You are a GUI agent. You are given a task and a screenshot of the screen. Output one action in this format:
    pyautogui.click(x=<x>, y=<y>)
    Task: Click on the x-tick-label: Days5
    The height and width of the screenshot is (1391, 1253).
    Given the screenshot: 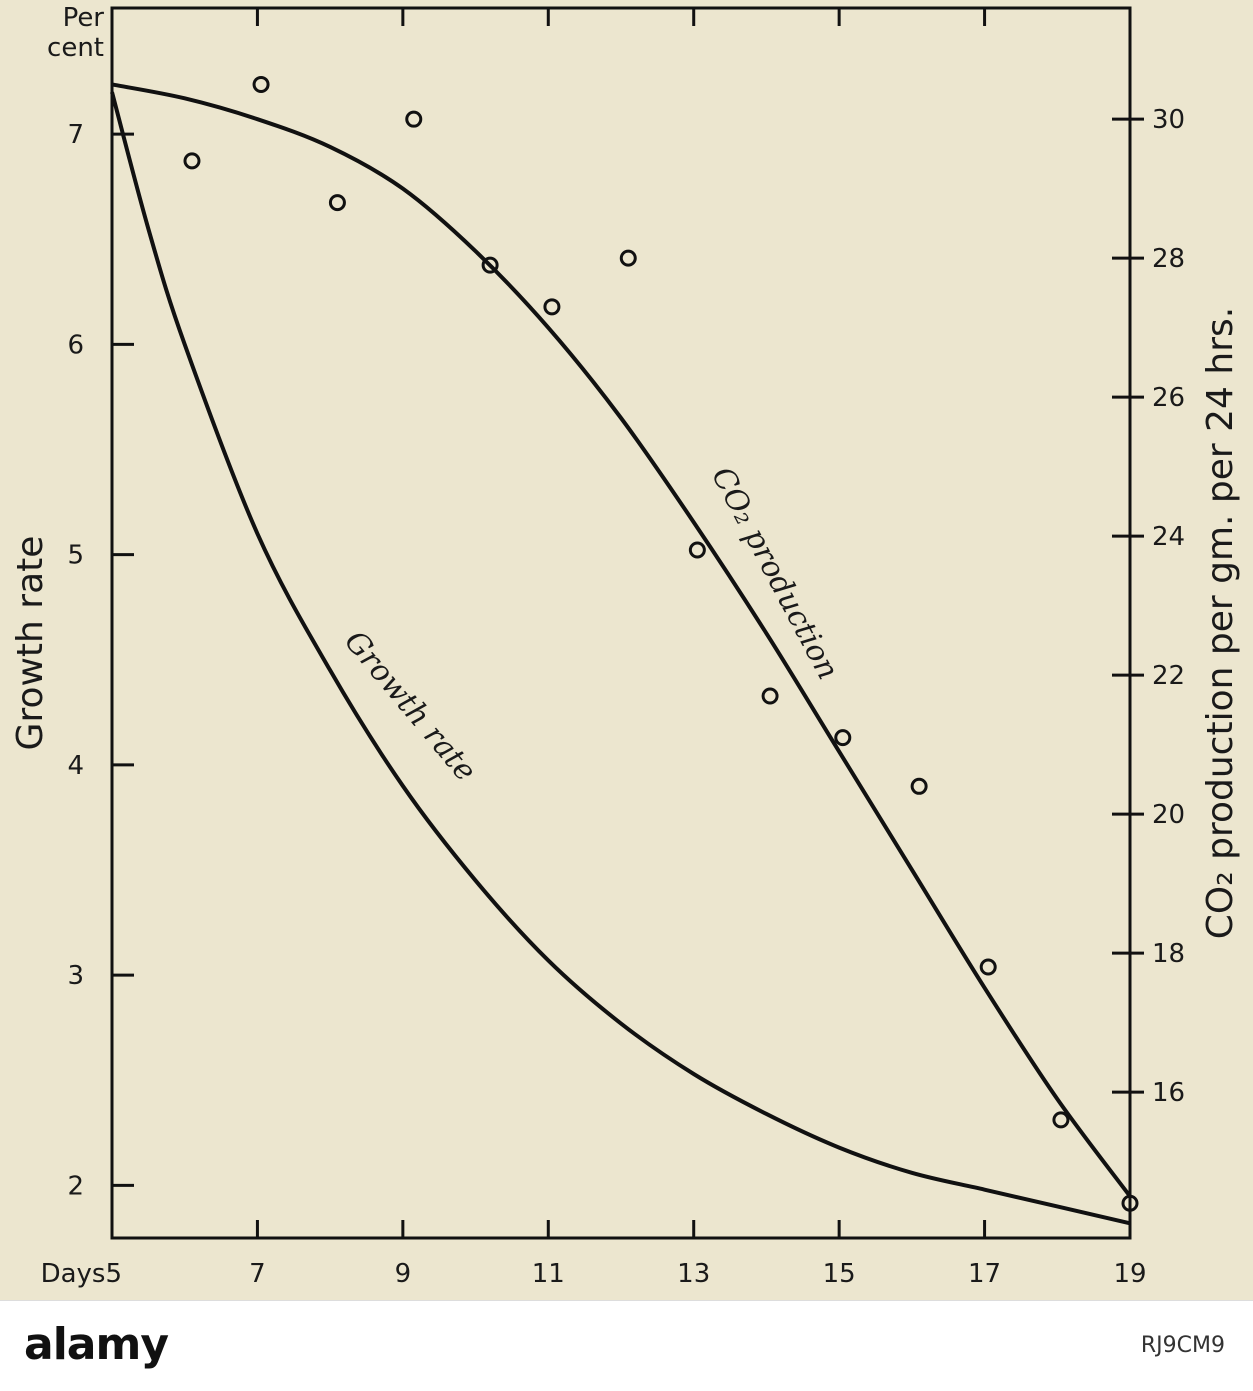 What is the action you would take?
    pyautogui.click(x=81, y=1274)
    